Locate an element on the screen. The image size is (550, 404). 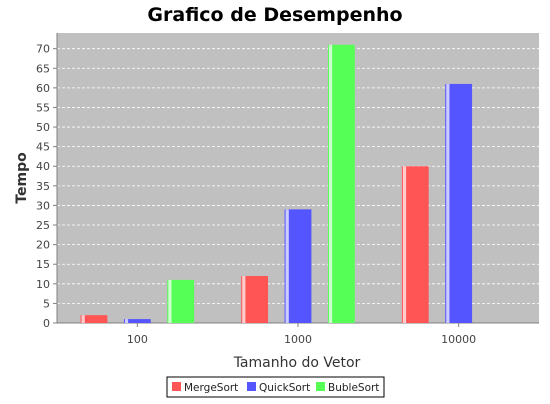
y-tick-label: 20 is located at coordinates (43, 245).